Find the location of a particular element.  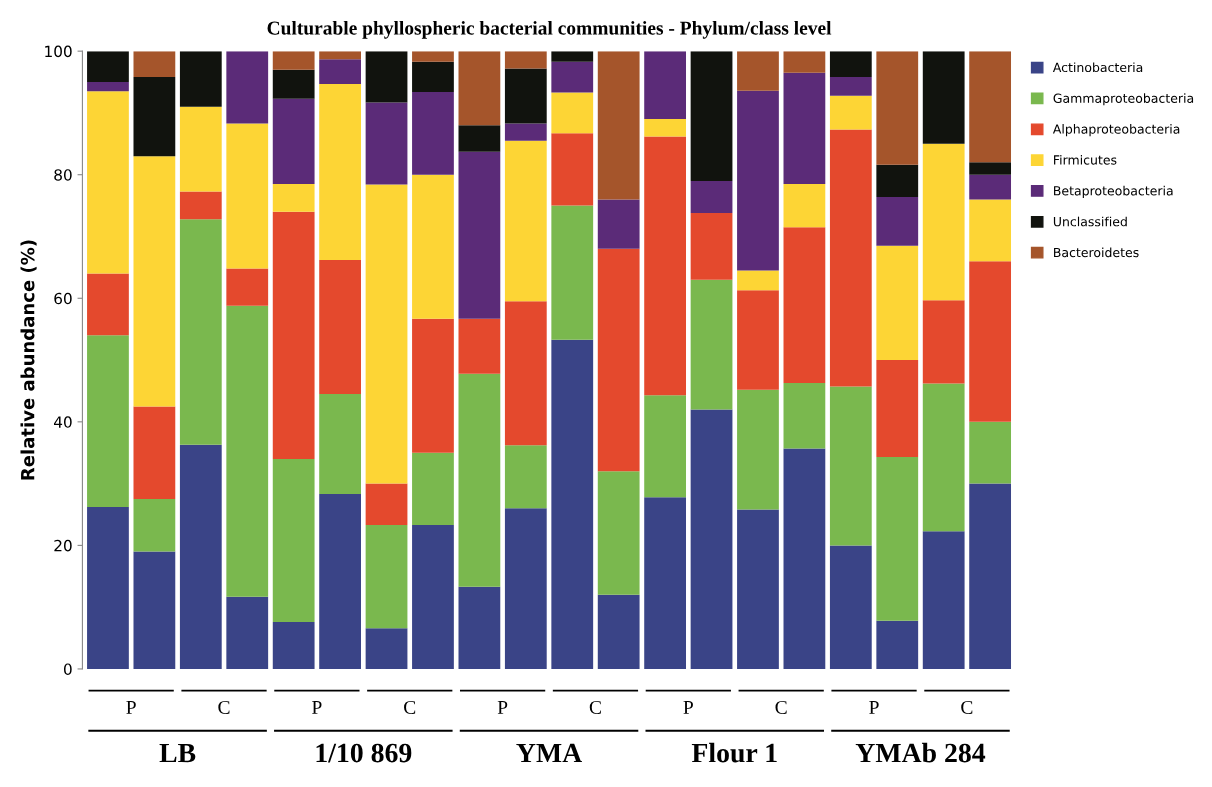

y-tick-label: 20 is located at coordinates (63, 545).